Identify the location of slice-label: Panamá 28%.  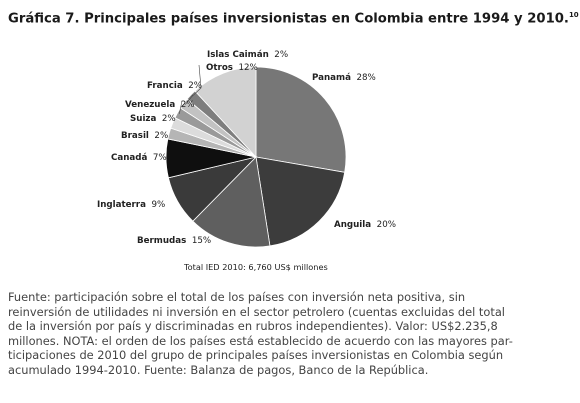
(344, 78).